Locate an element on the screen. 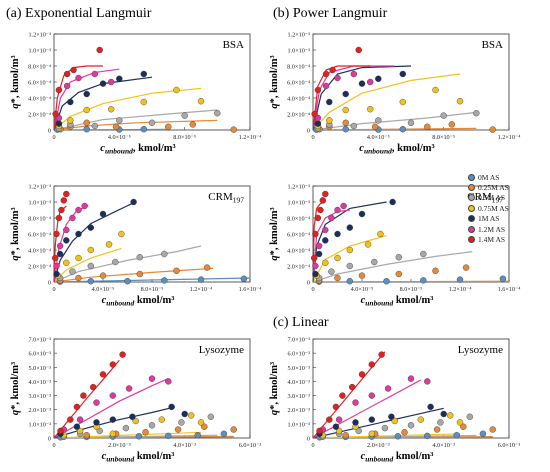 The width and height of the screenshot is (550, 472). y-axis-label-unit: *, kmol/m³ is located at coordinates (274, 231).